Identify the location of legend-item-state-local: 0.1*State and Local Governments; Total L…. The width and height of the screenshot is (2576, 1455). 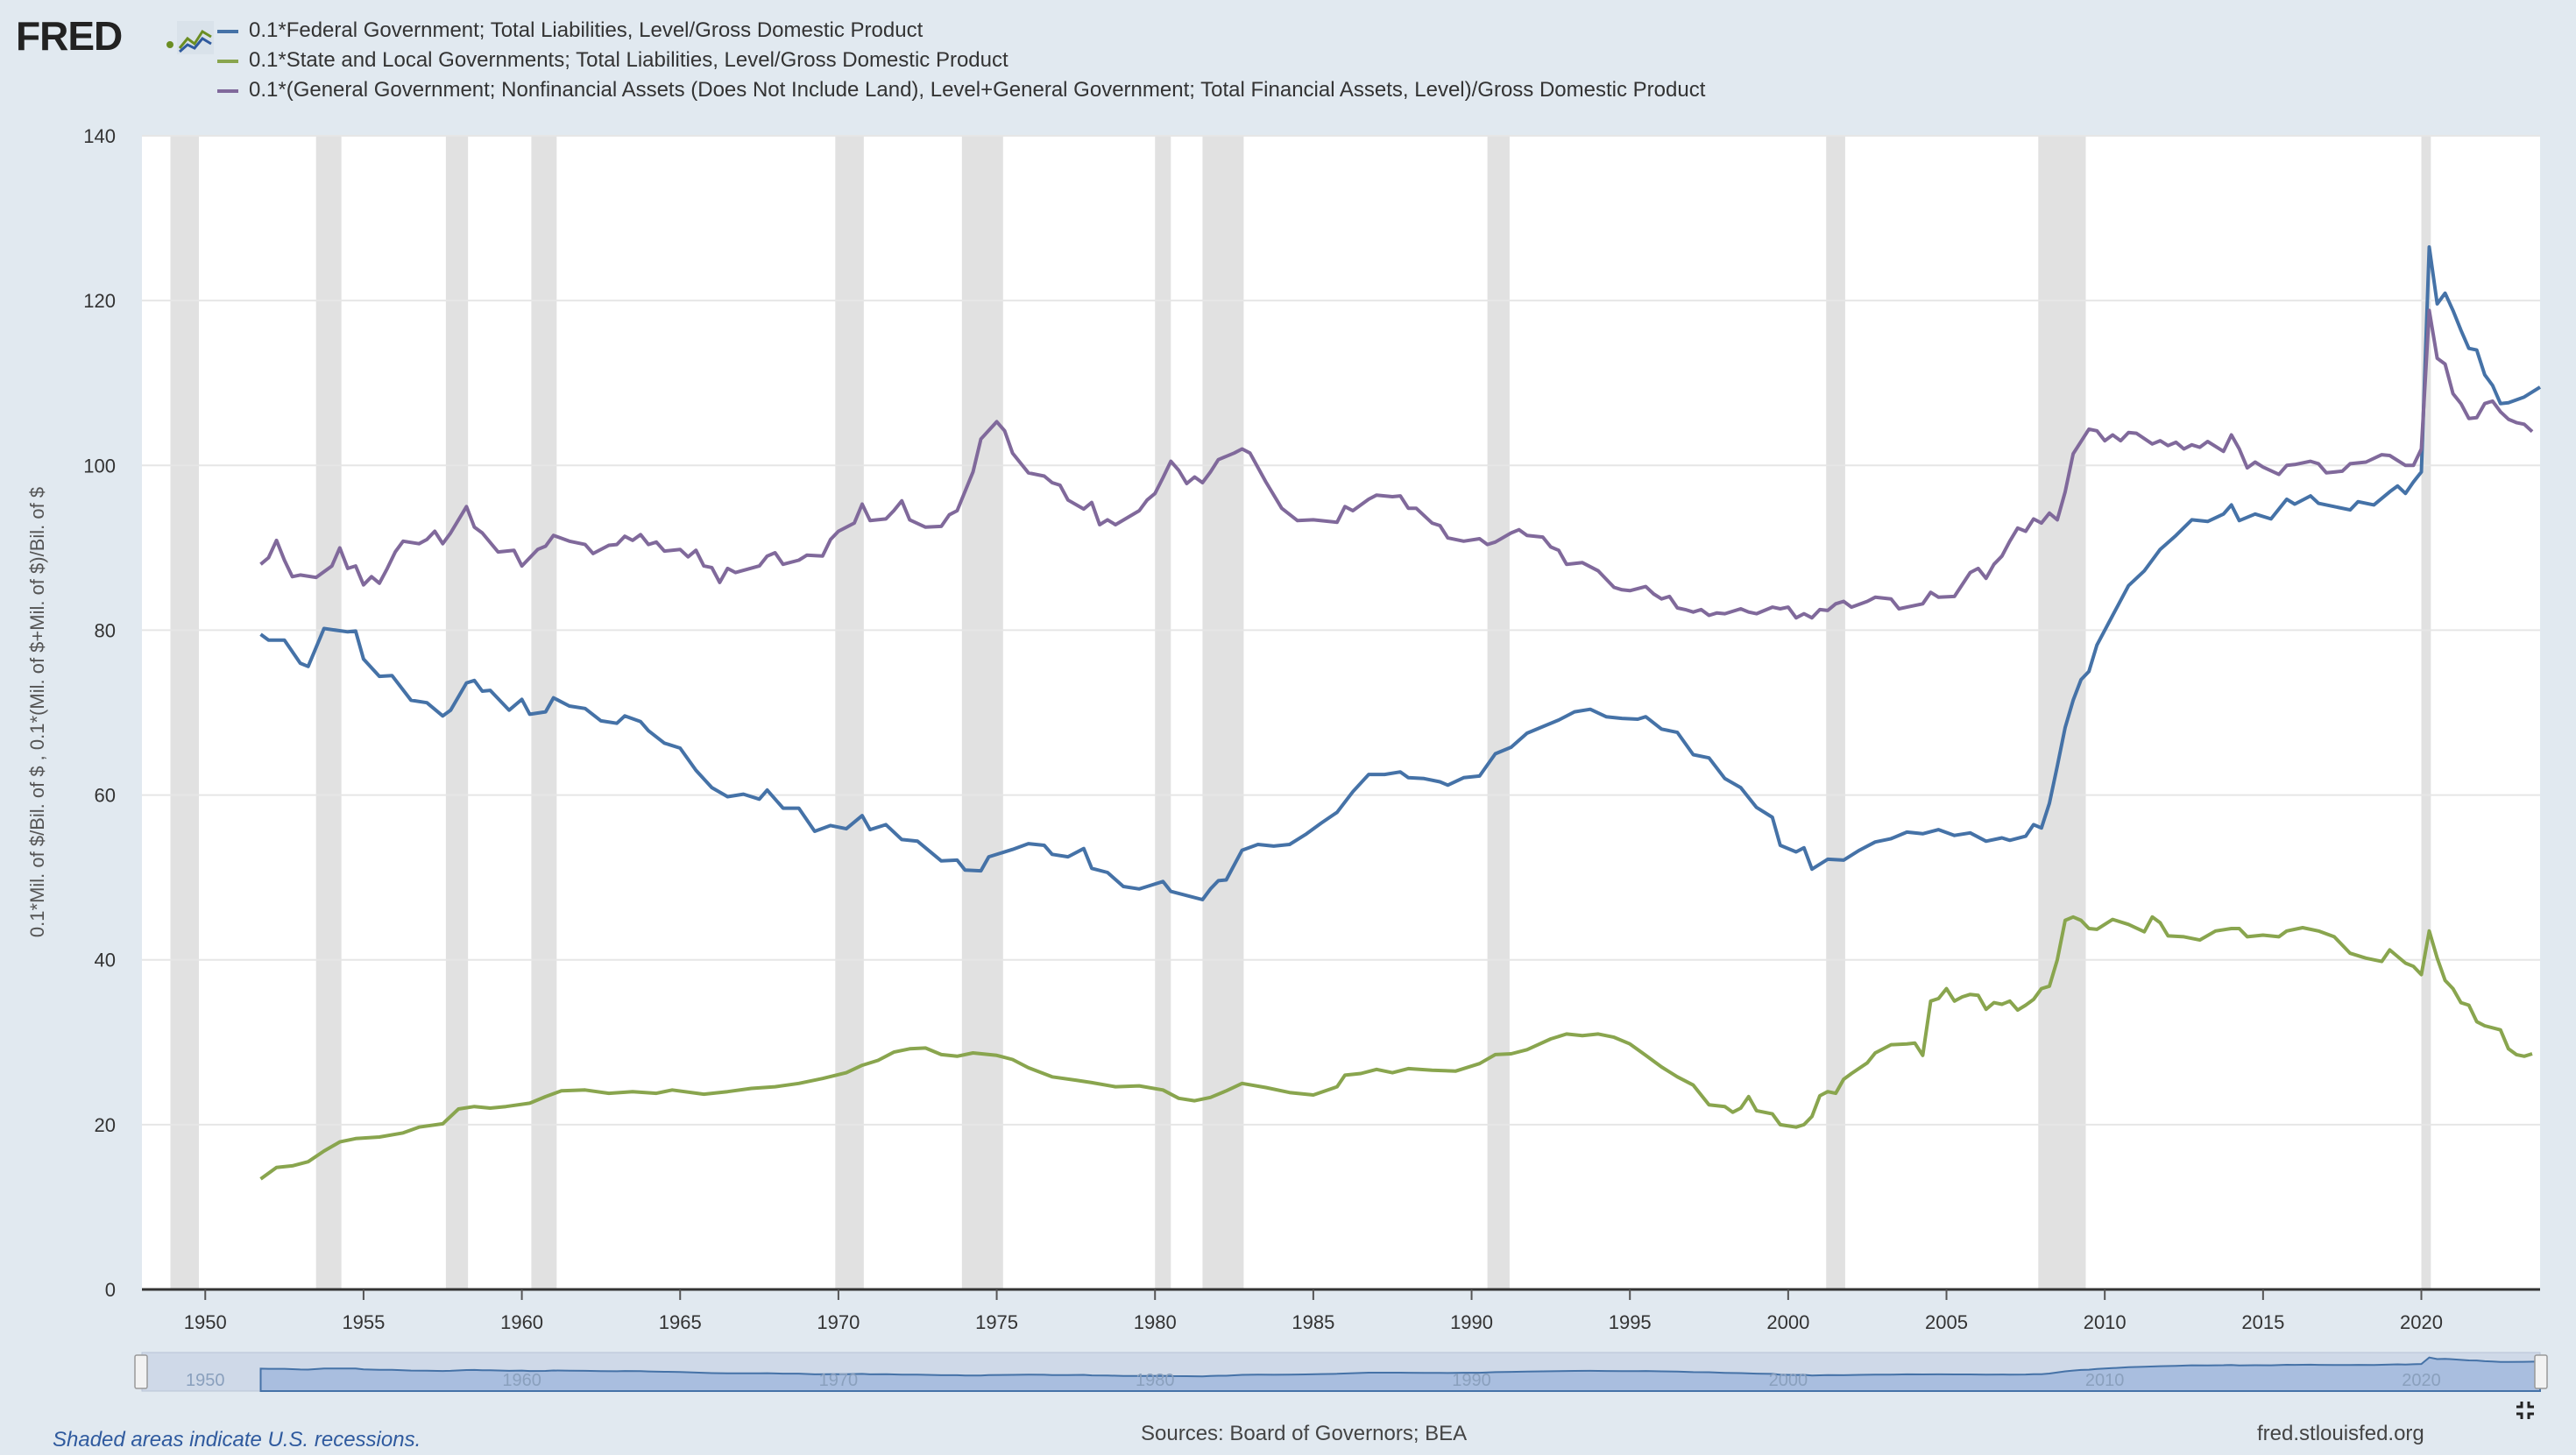
(961, 60).